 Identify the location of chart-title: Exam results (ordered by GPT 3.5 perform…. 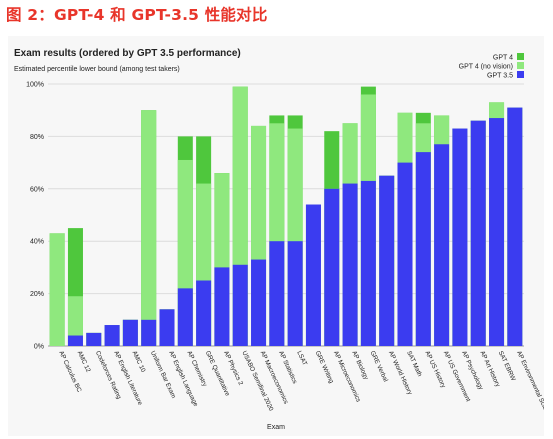
(127, 53).